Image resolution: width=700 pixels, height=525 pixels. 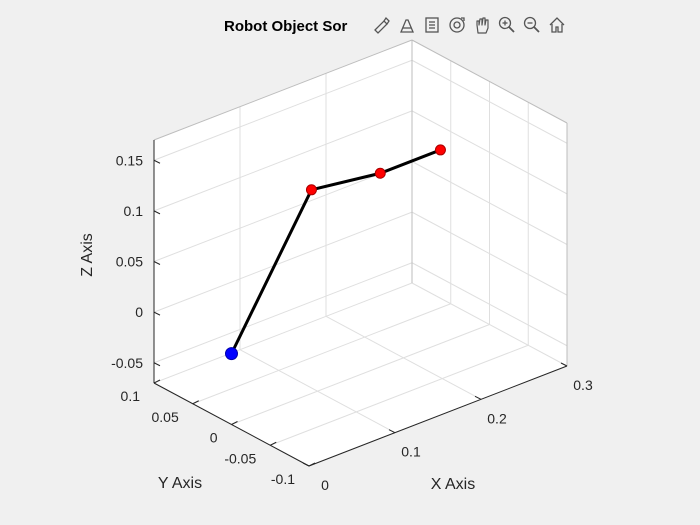 I want to click on z-tick-label: -0.05, so click(x=127, y=363).